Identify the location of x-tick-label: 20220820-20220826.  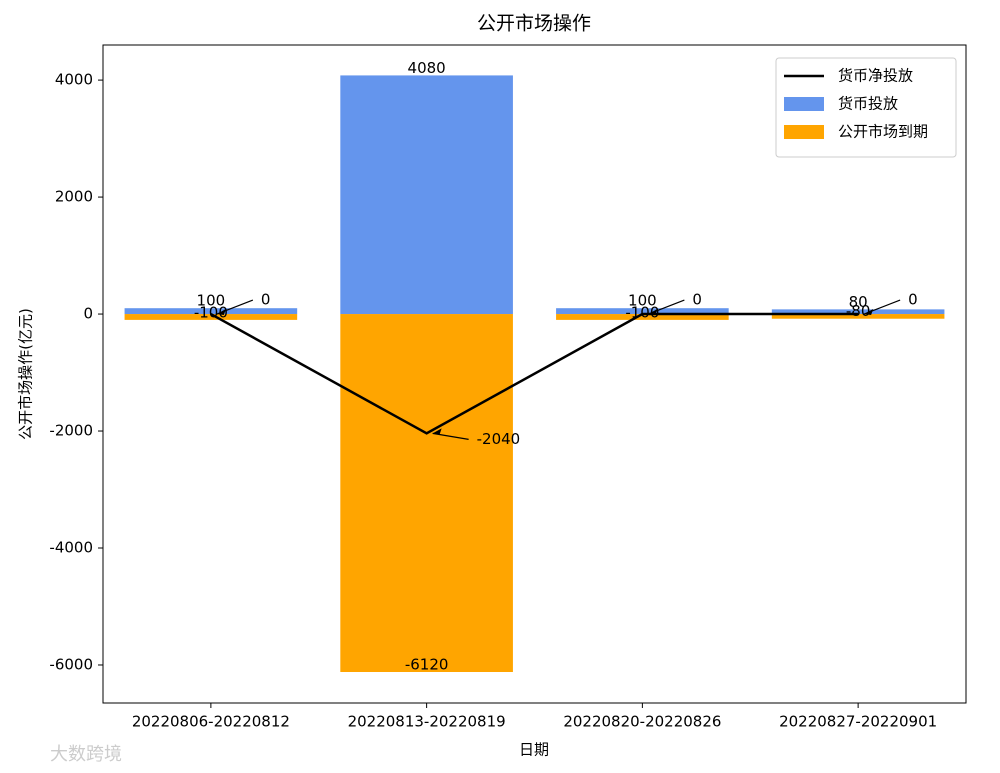
(642, 722).